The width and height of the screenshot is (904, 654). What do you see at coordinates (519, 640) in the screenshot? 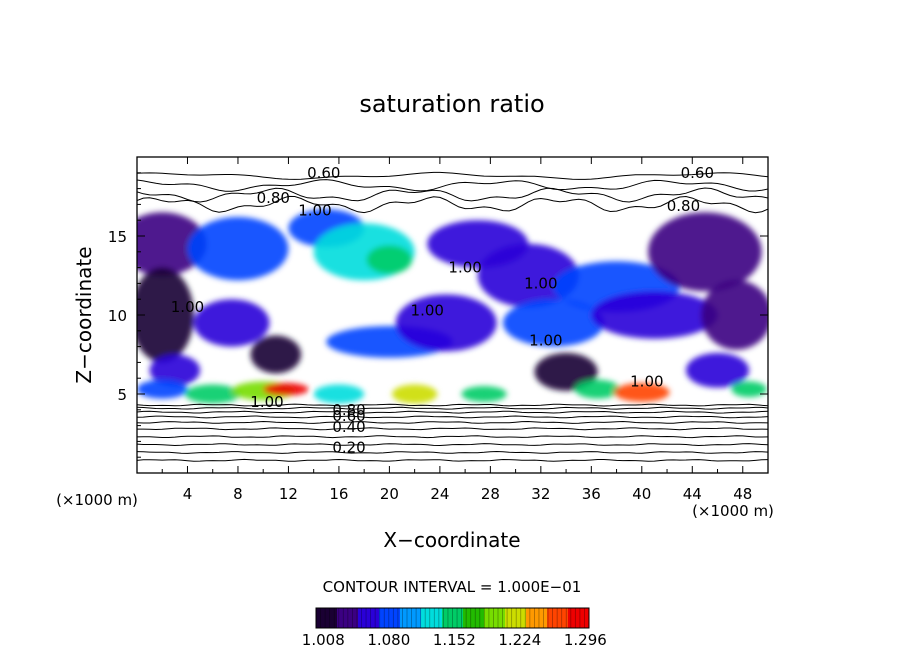
I see `colorbar-tick-label-3: 1.224` at bounding box center [519, 640].